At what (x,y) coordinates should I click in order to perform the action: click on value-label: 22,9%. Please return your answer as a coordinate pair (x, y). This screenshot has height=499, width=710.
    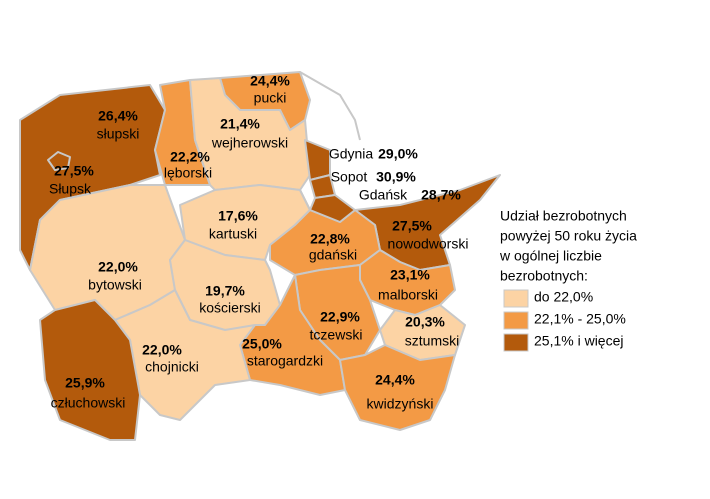
    Looking at the image, I should click on (340, 317).